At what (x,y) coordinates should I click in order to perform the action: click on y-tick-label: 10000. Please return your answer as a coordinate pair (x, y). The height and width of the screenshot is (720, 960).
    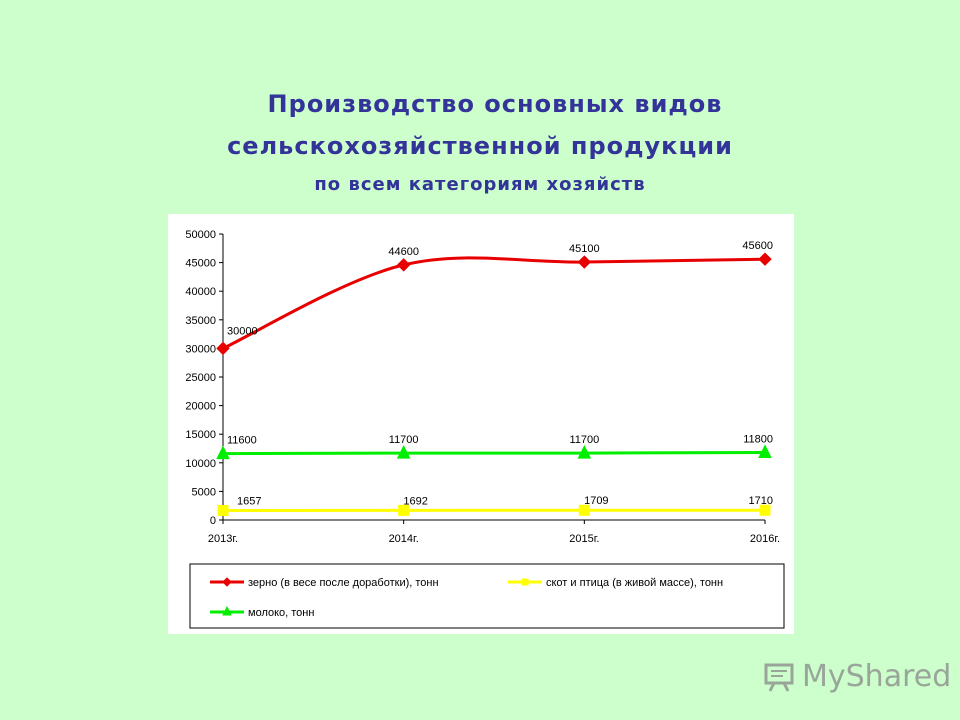
    Looking at the image, I should click on (200, 464).